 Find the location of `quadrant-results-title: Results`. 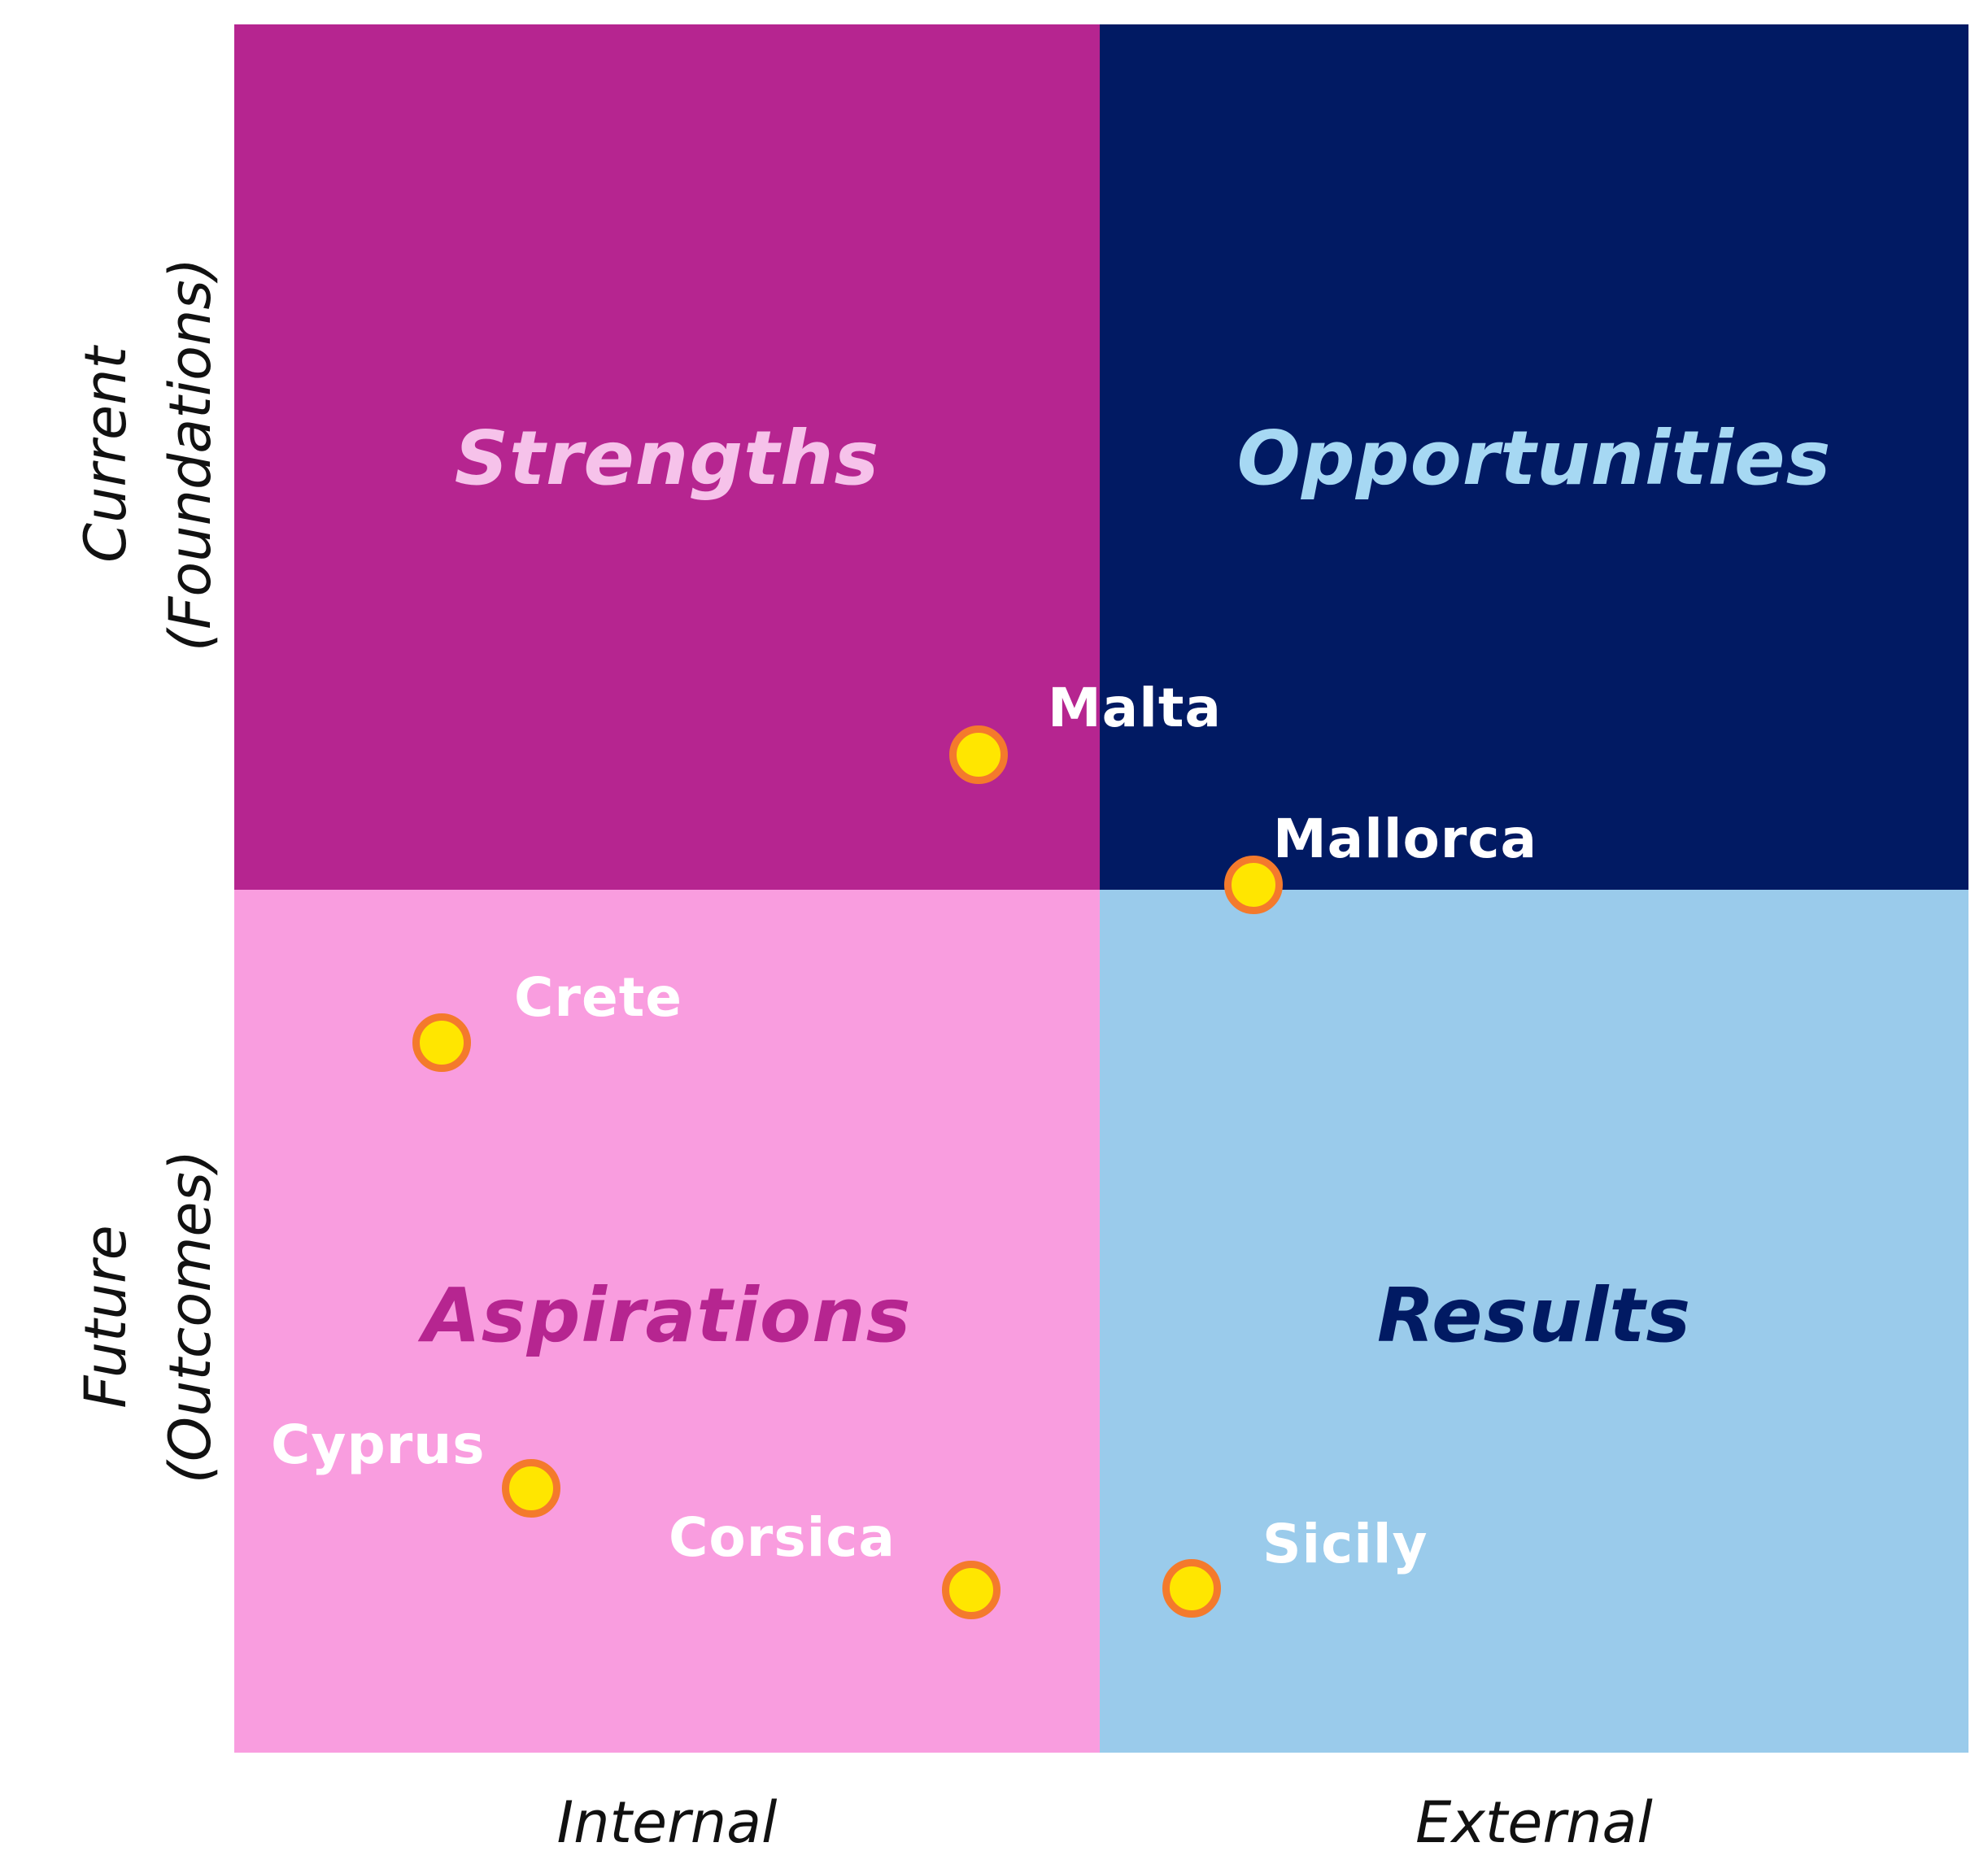

quadrant-results-title: Results is located at coordinates (1534, 1315).